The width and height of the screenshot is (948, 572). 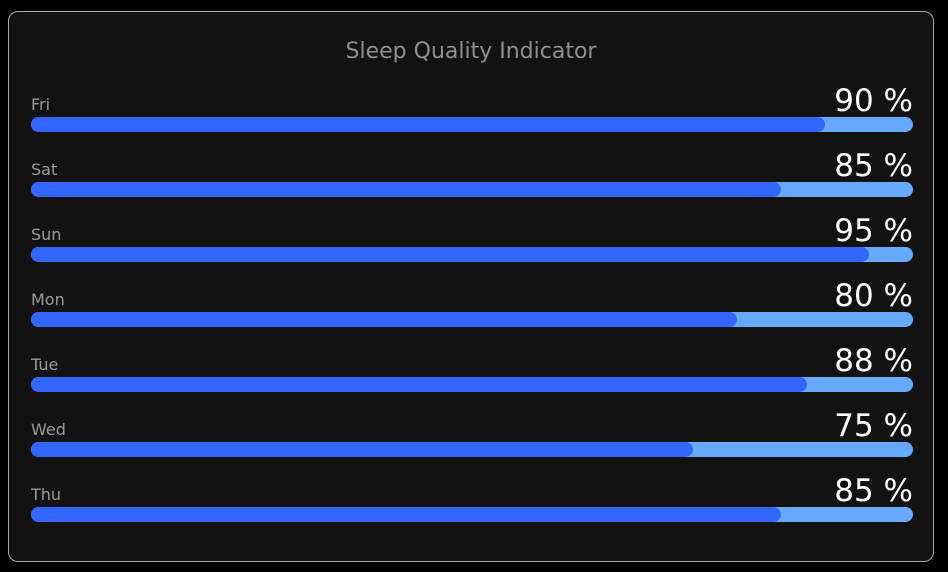 What do you see at coordinates (472, 438) in the screenshot?
I see `bar-row-wed: Wed 75 %` at bounding box center [472, 438].